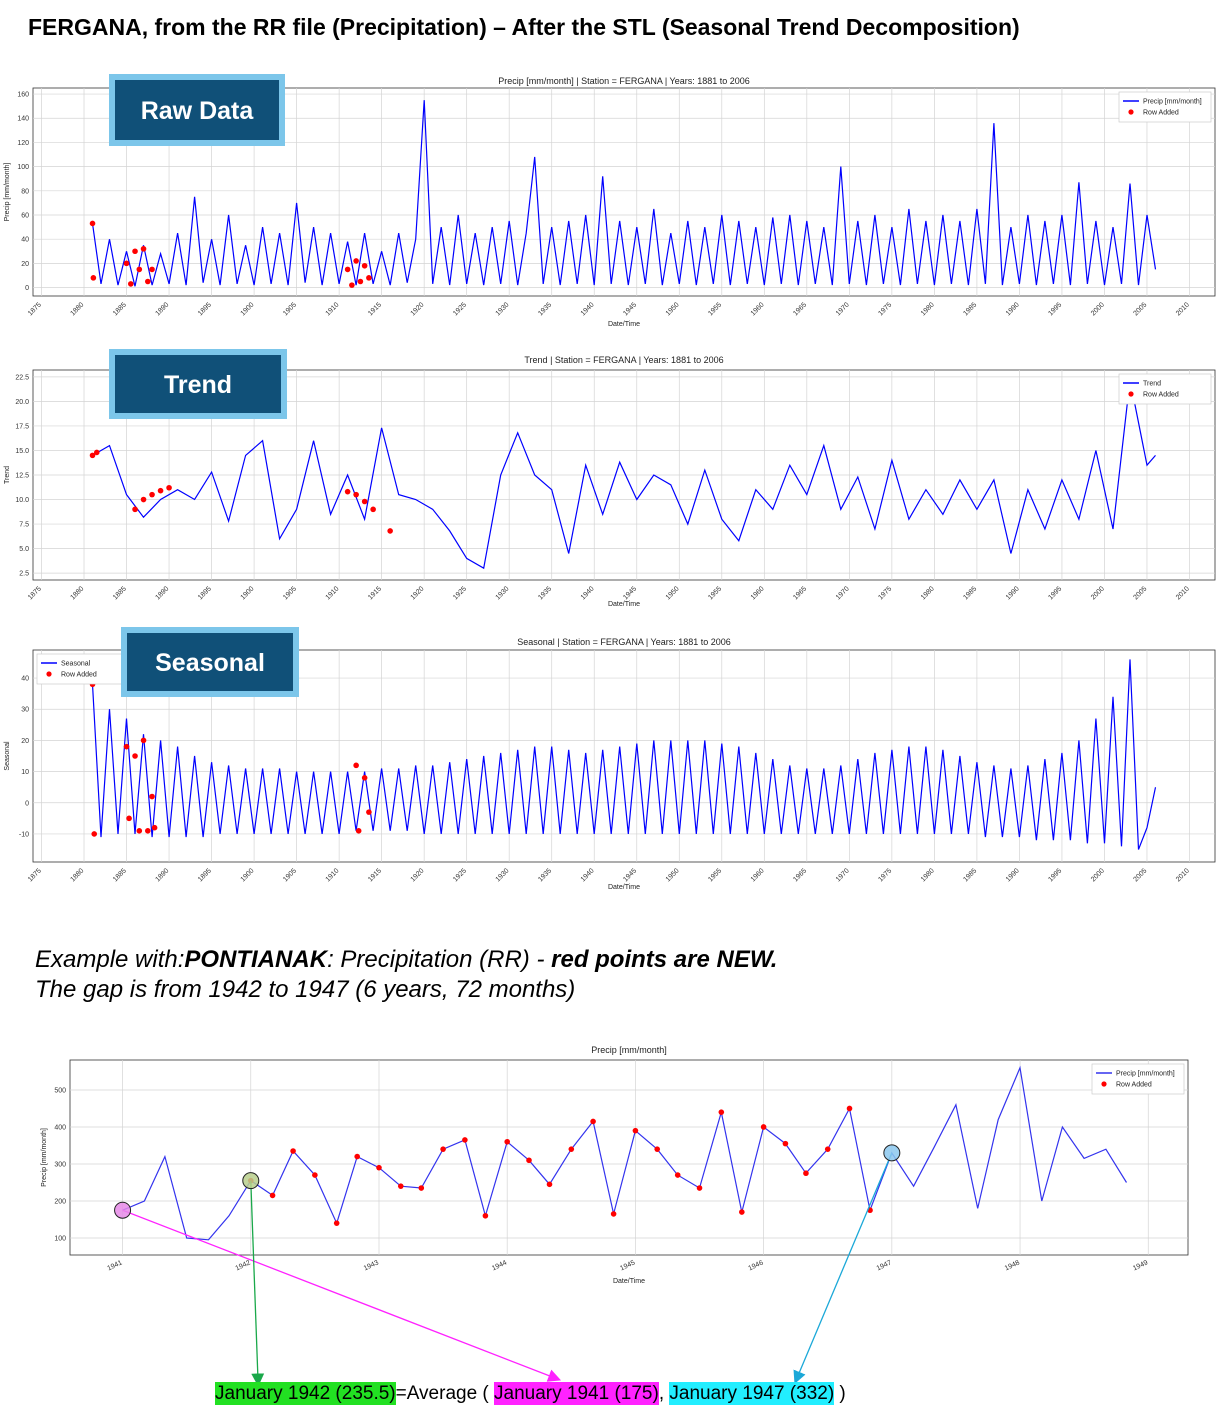  I want to click on y-tick-label: 500, so click(60, 1090).